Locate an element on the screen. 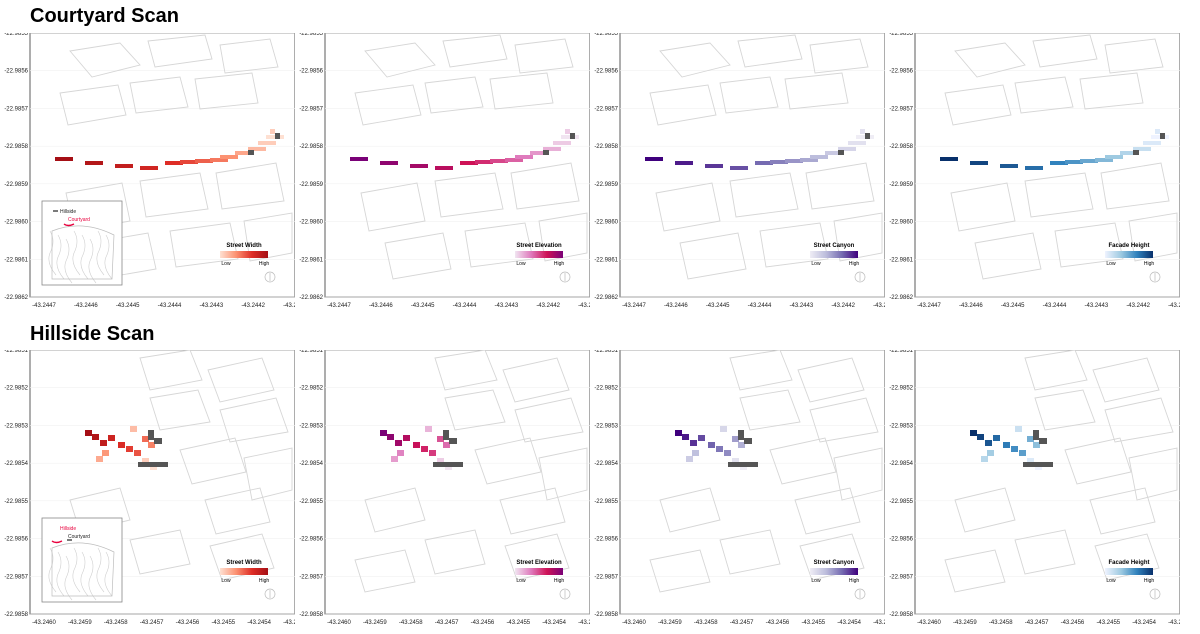  section-title-courtyard: Courtyard Scan is located at coordinates (104, 16).